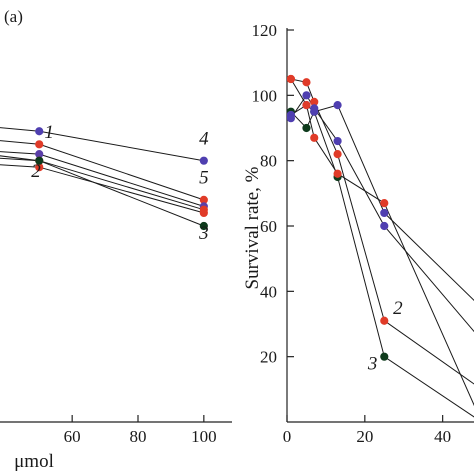  What do you see at coordinates (287, 436) in the screenshot?
I see `x-tick-label: 0` at bounding box center [287, 436].